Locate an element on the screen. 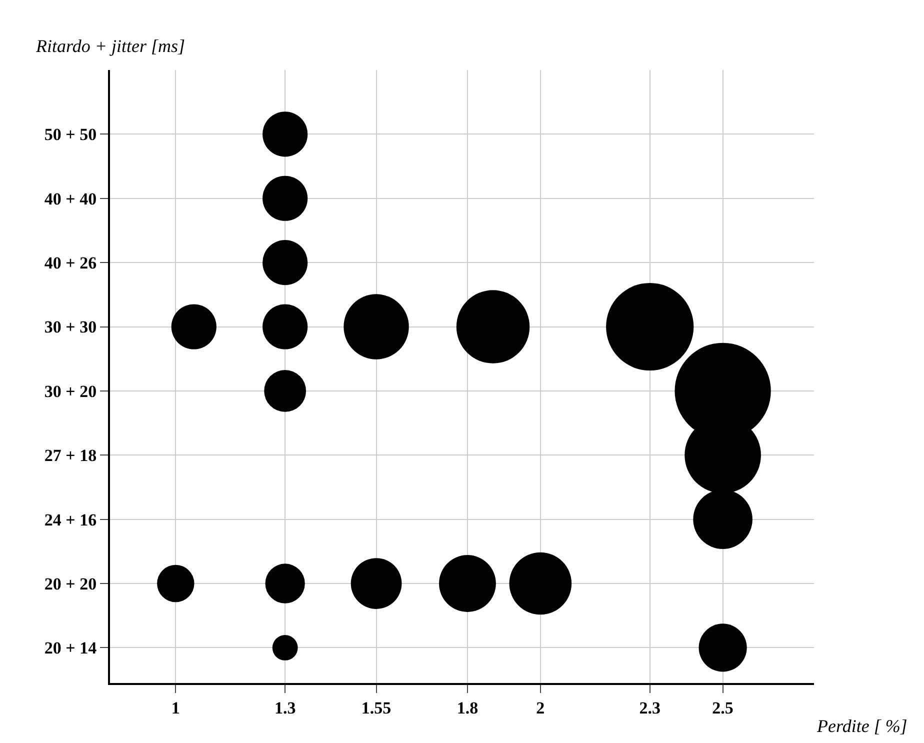 This screenshot has width=924, height=743. y-axis-title: Ritardo + jitter [ms] is located at coordinates (110, 46).